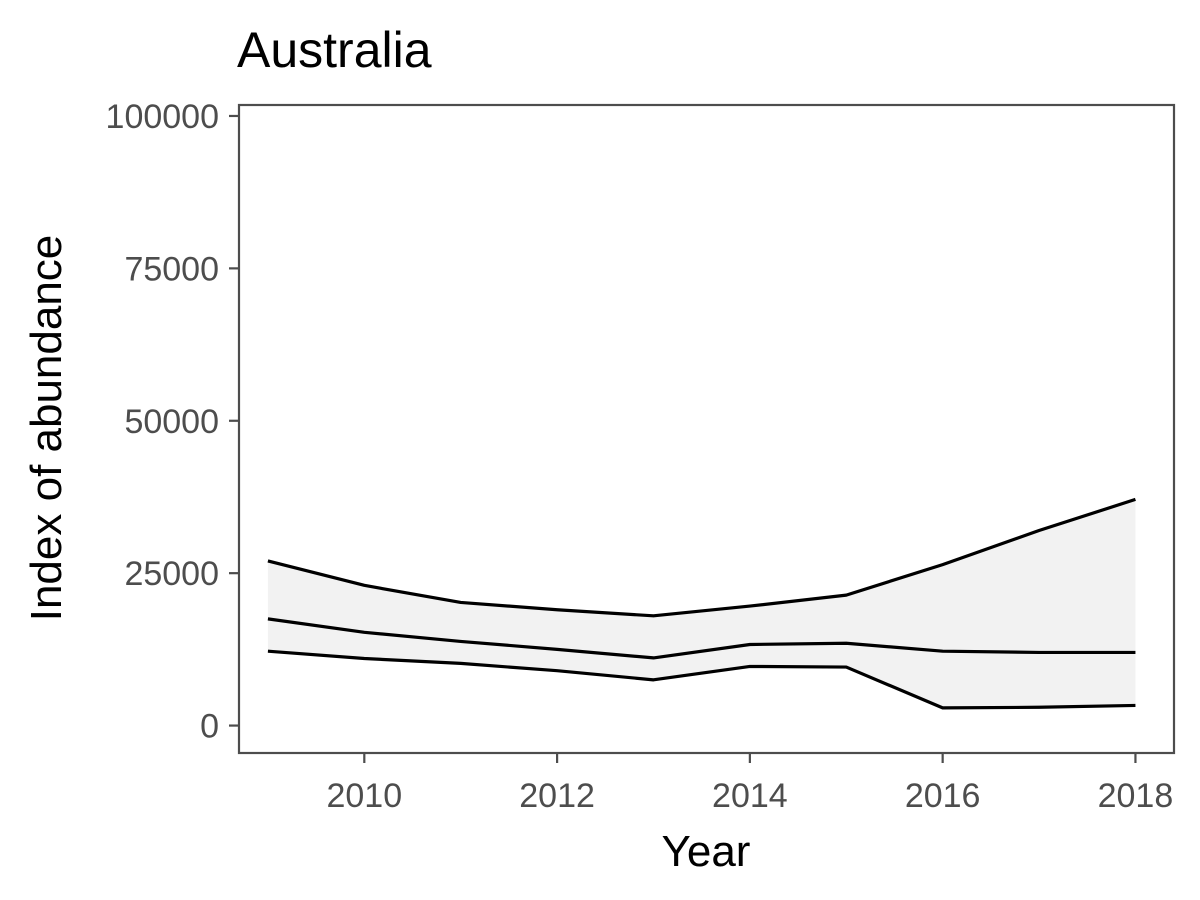 This screenshot has height=900, width=1200. What do you see at coordinates (334, 50) in the screenshot?
I see `chart-title: Australia` at bounding box center [334, 50].